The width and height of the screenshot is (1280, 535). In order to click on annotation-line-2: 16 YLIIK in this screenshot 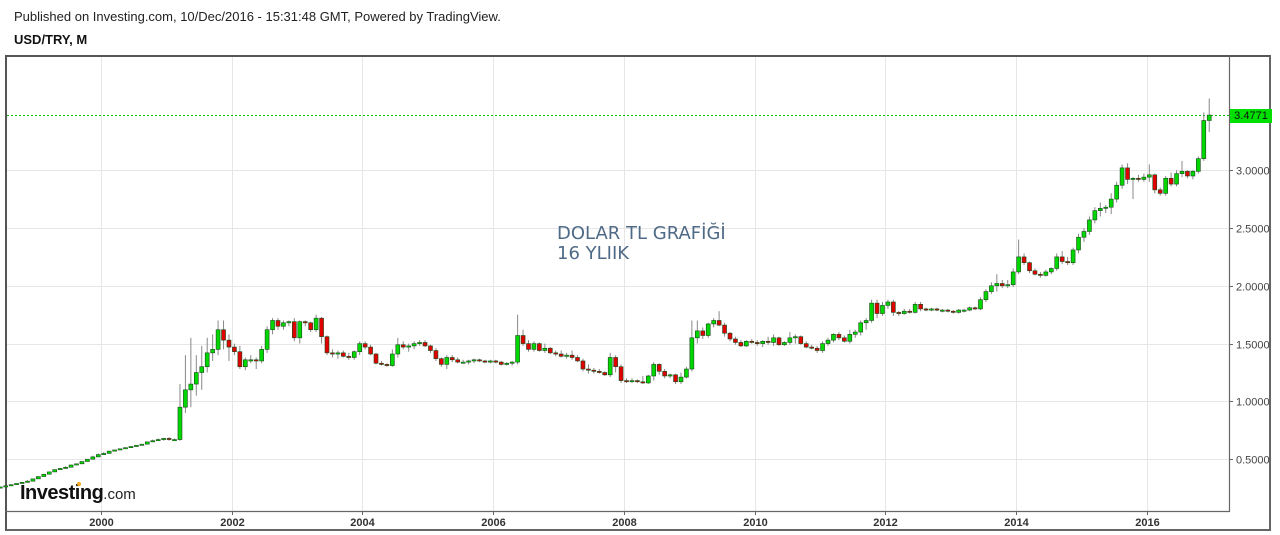, I will do `click(593, 253)`.